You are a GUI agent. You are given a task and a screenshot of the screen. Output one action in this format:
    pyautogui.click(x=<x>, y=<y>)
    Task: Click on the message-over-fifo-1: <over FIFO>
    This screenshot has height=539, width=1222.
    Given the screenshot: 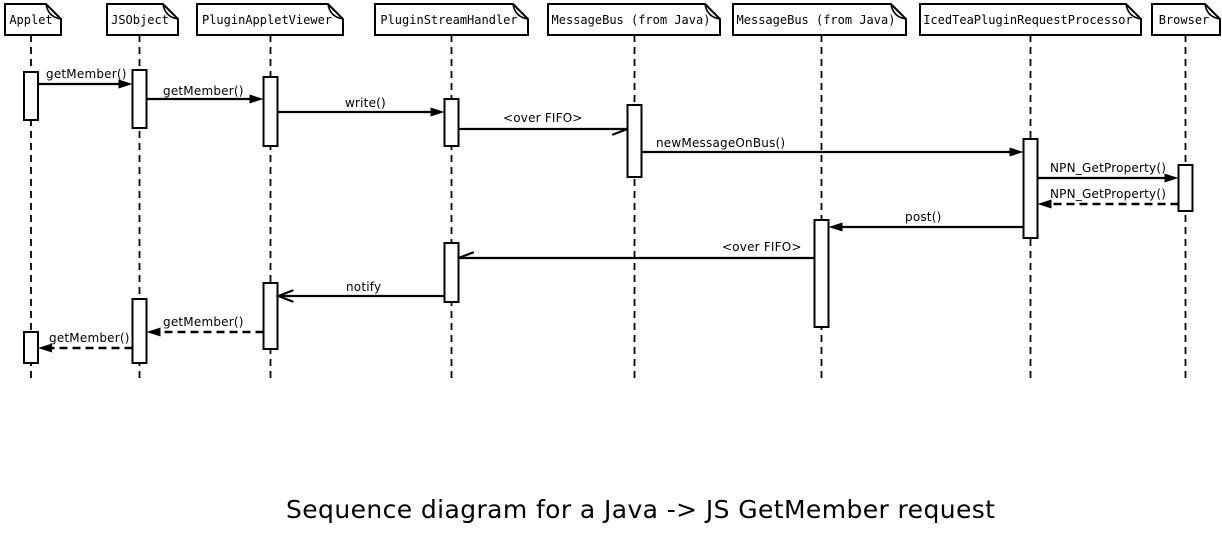 What is the action you would take?
    pyautogui.click(x=544, y=123)
    